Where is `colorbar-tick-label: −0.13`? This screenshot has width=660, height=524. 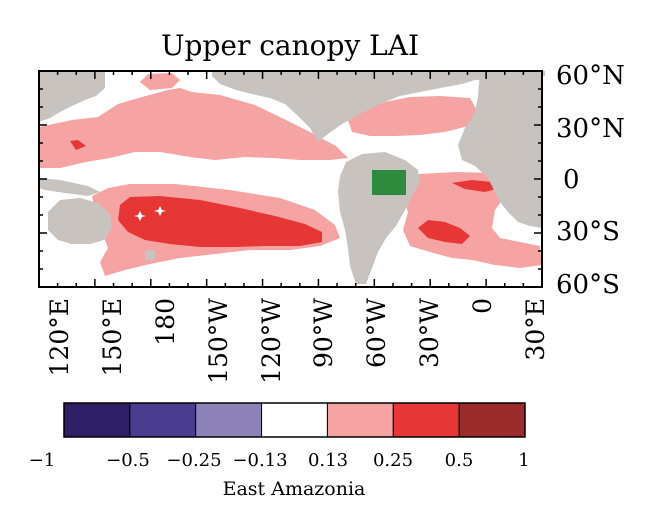
colorbar-tick-label: −0.13 is located at coordinates (259, 460).